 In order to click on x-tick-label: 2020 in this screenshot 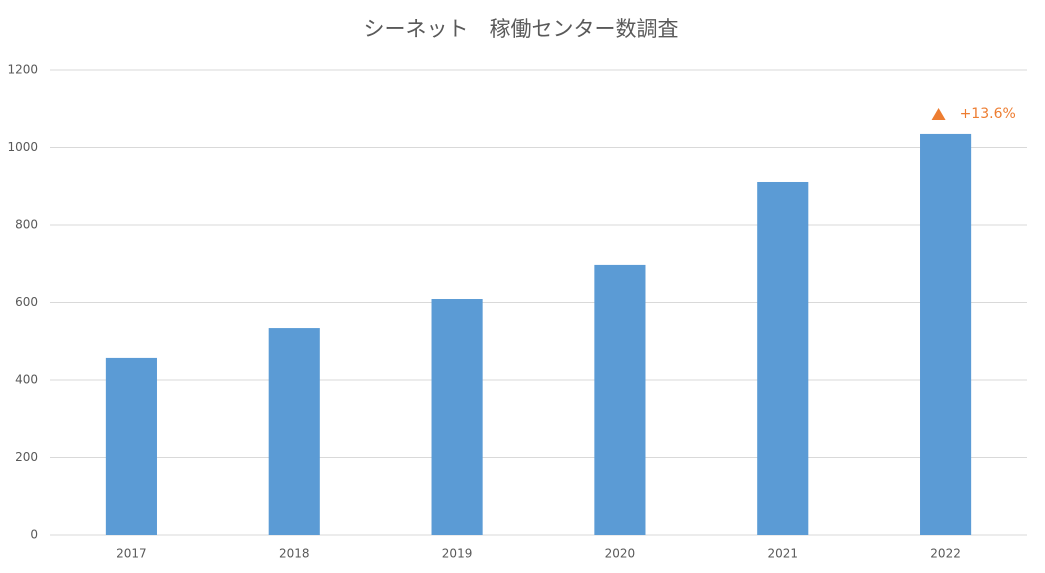, I will do `click(620, 554)`.